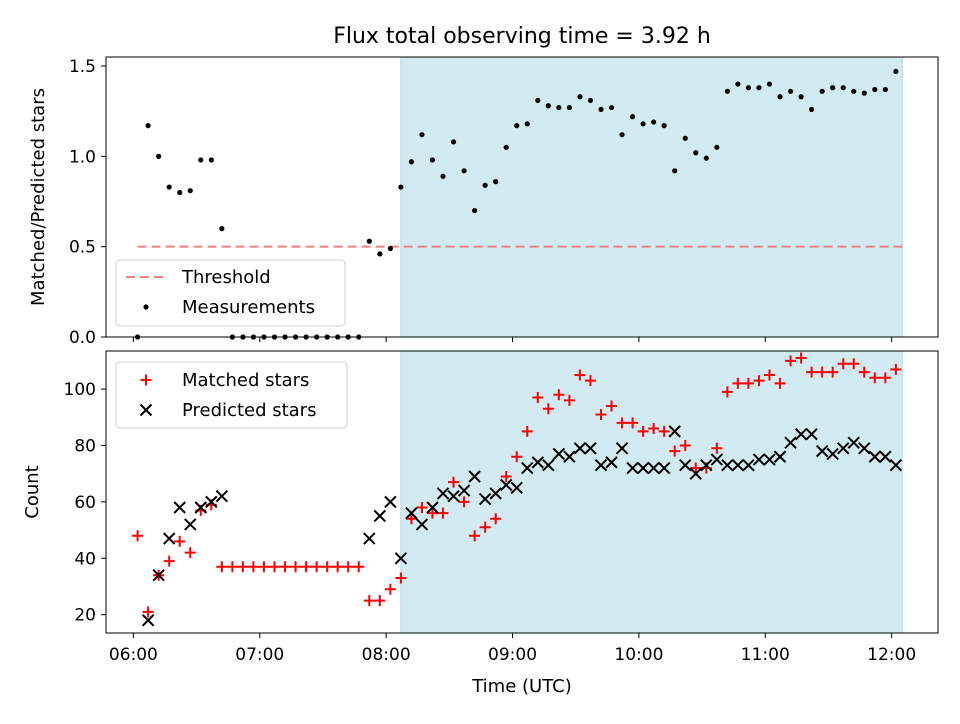  I want to click on bottom-ytick-label: 20, so click(85, 616).